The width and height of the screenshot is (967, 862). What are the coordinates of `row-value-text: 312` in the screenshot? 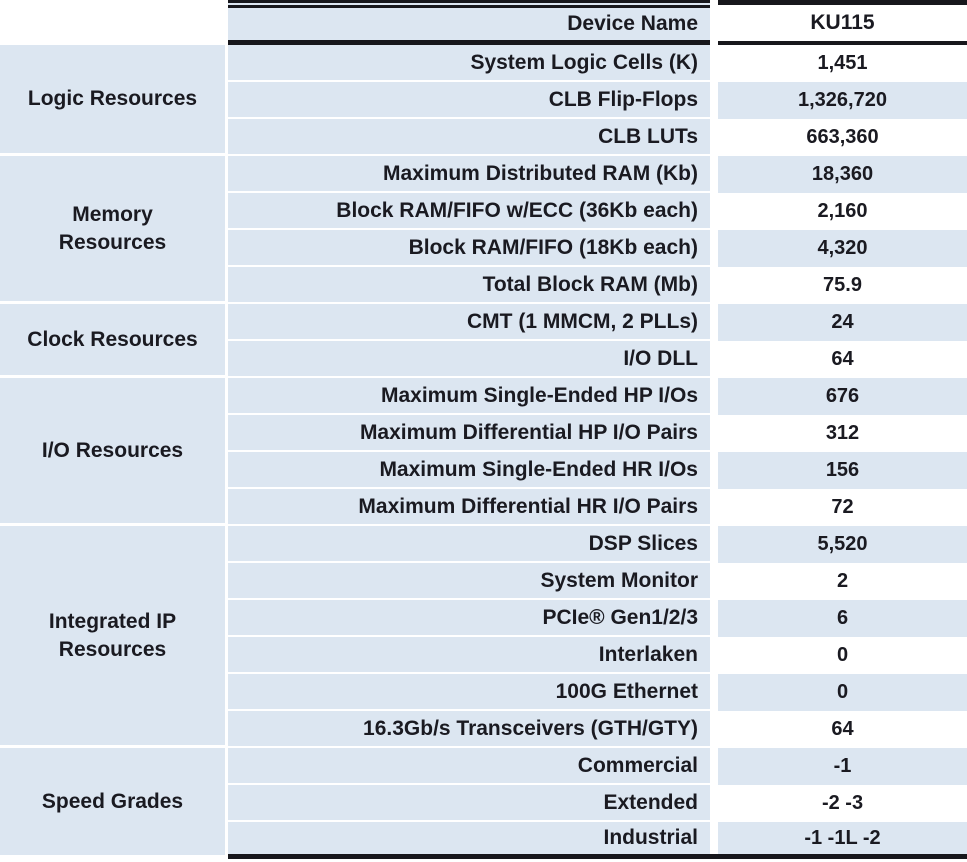 It's located at (842, 433).